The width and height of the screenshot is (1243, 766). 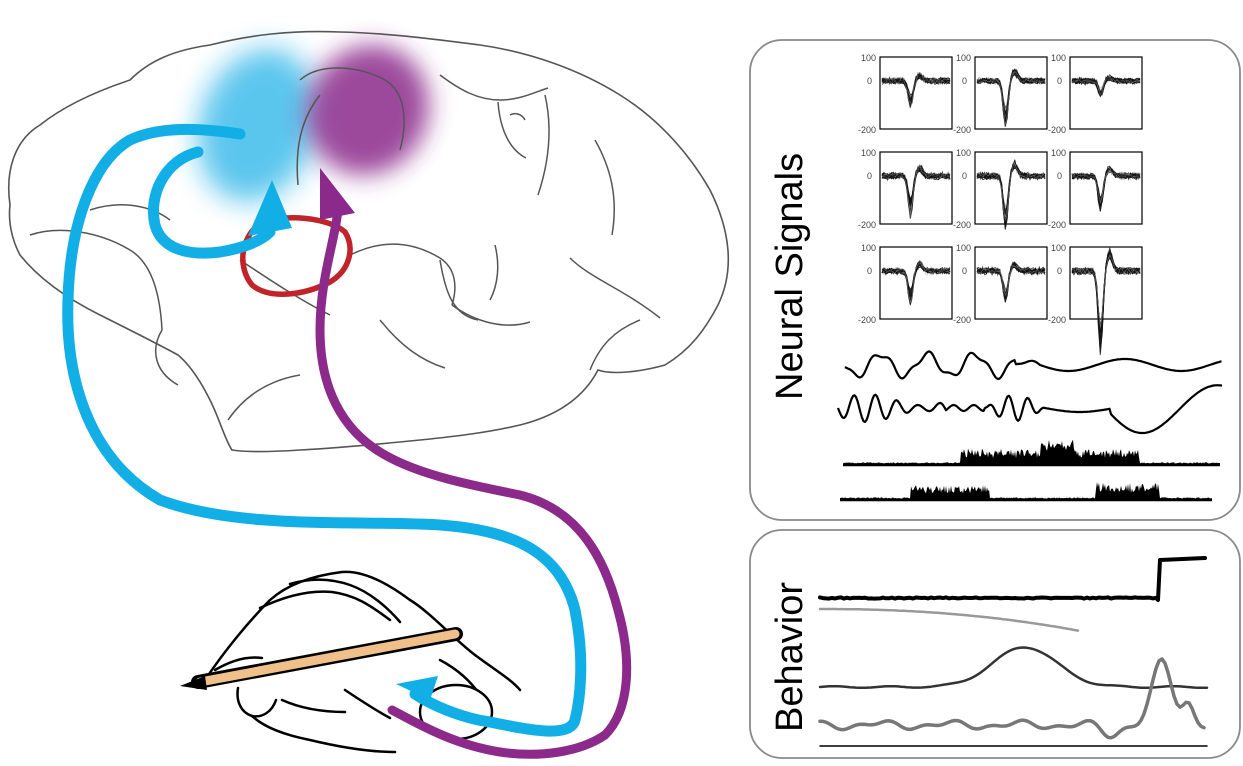 I want to click on red-region-outline, so click(x=296, y=256).